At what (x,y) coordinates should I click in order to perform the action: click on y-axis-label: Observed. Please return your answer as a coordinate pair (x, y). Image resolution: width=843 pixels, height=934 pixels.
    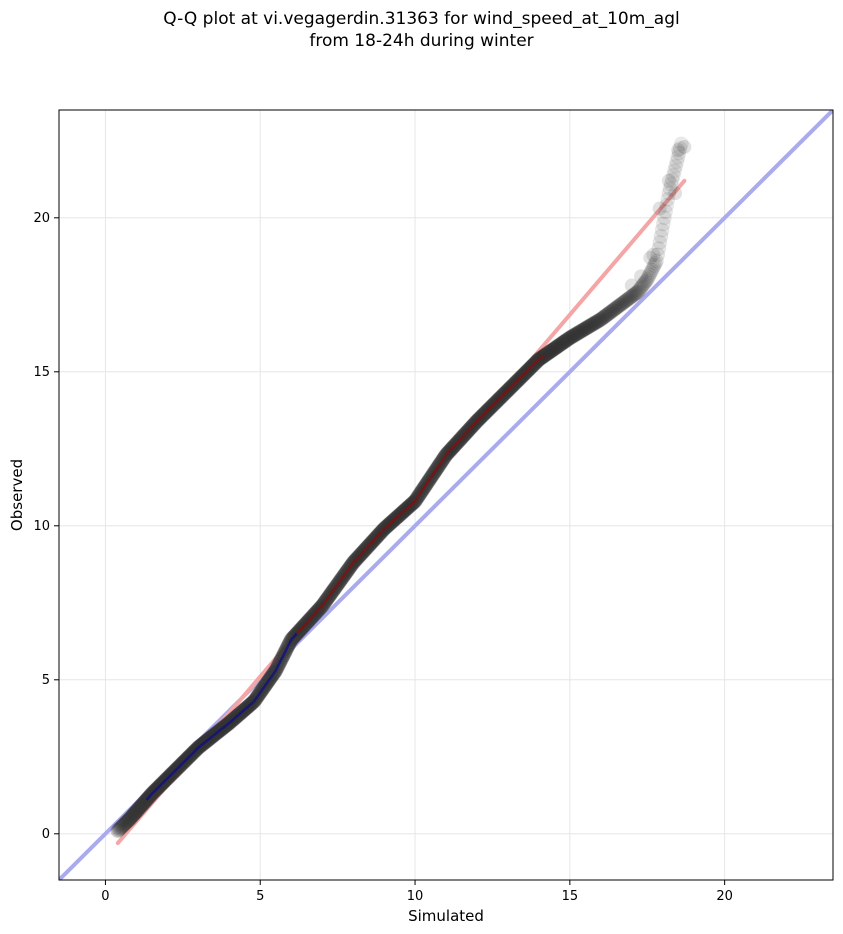
    Looking at the image, I should click on (17, 495).